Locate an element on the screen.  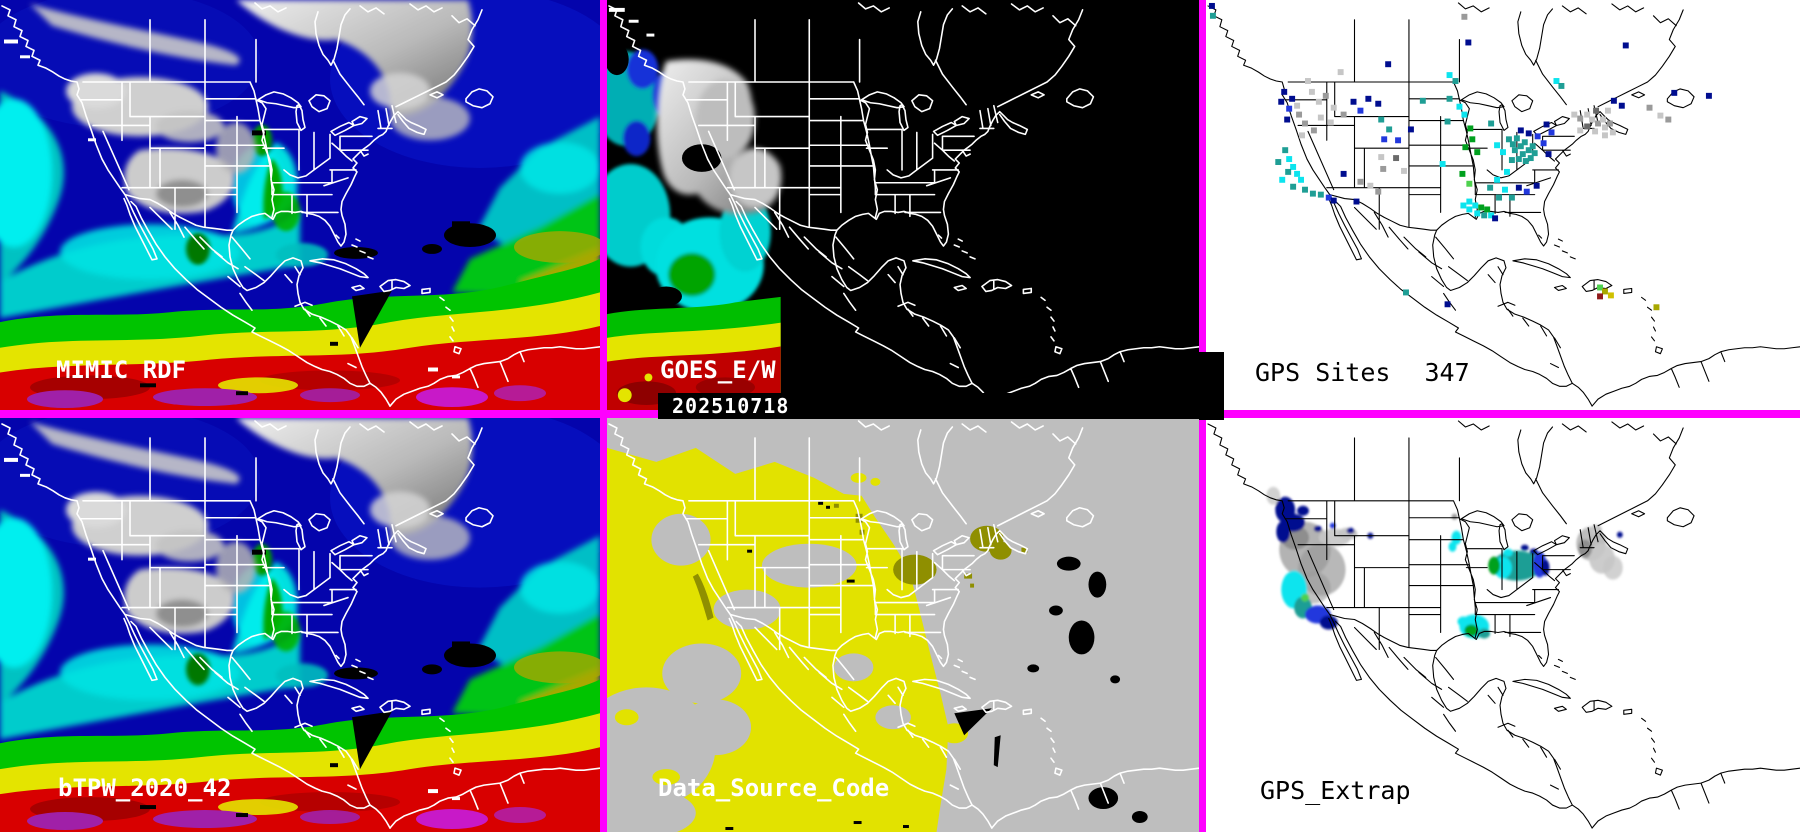
gps-extrap-label: GPS_Extrap is located at coordinates (1335, 790).